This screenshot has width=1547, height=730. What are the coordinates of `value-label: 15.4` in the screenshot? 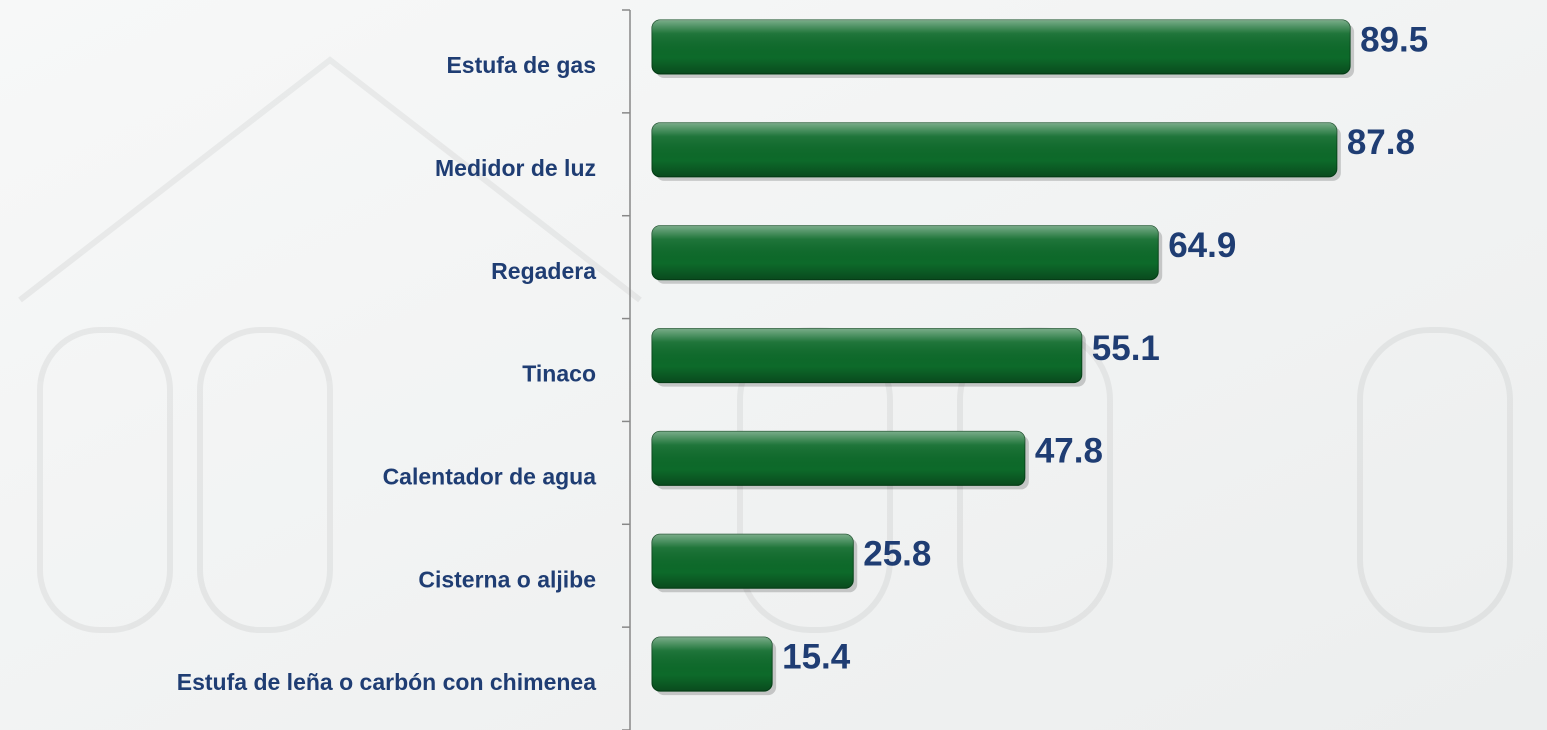 It's located at (816, 656).